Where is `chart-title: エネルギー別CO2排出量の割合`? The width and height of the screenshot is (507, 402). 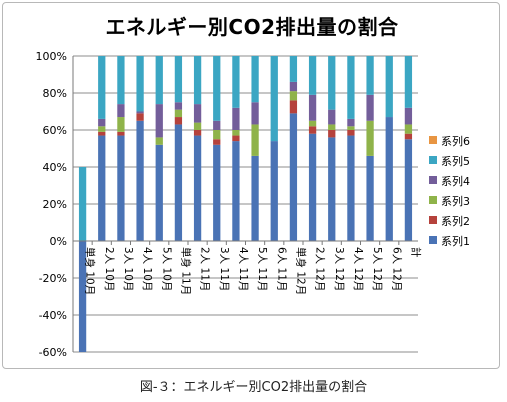 chart-title: エネルギー別CO2排出量の割合 is located at coordinates (252, 27).